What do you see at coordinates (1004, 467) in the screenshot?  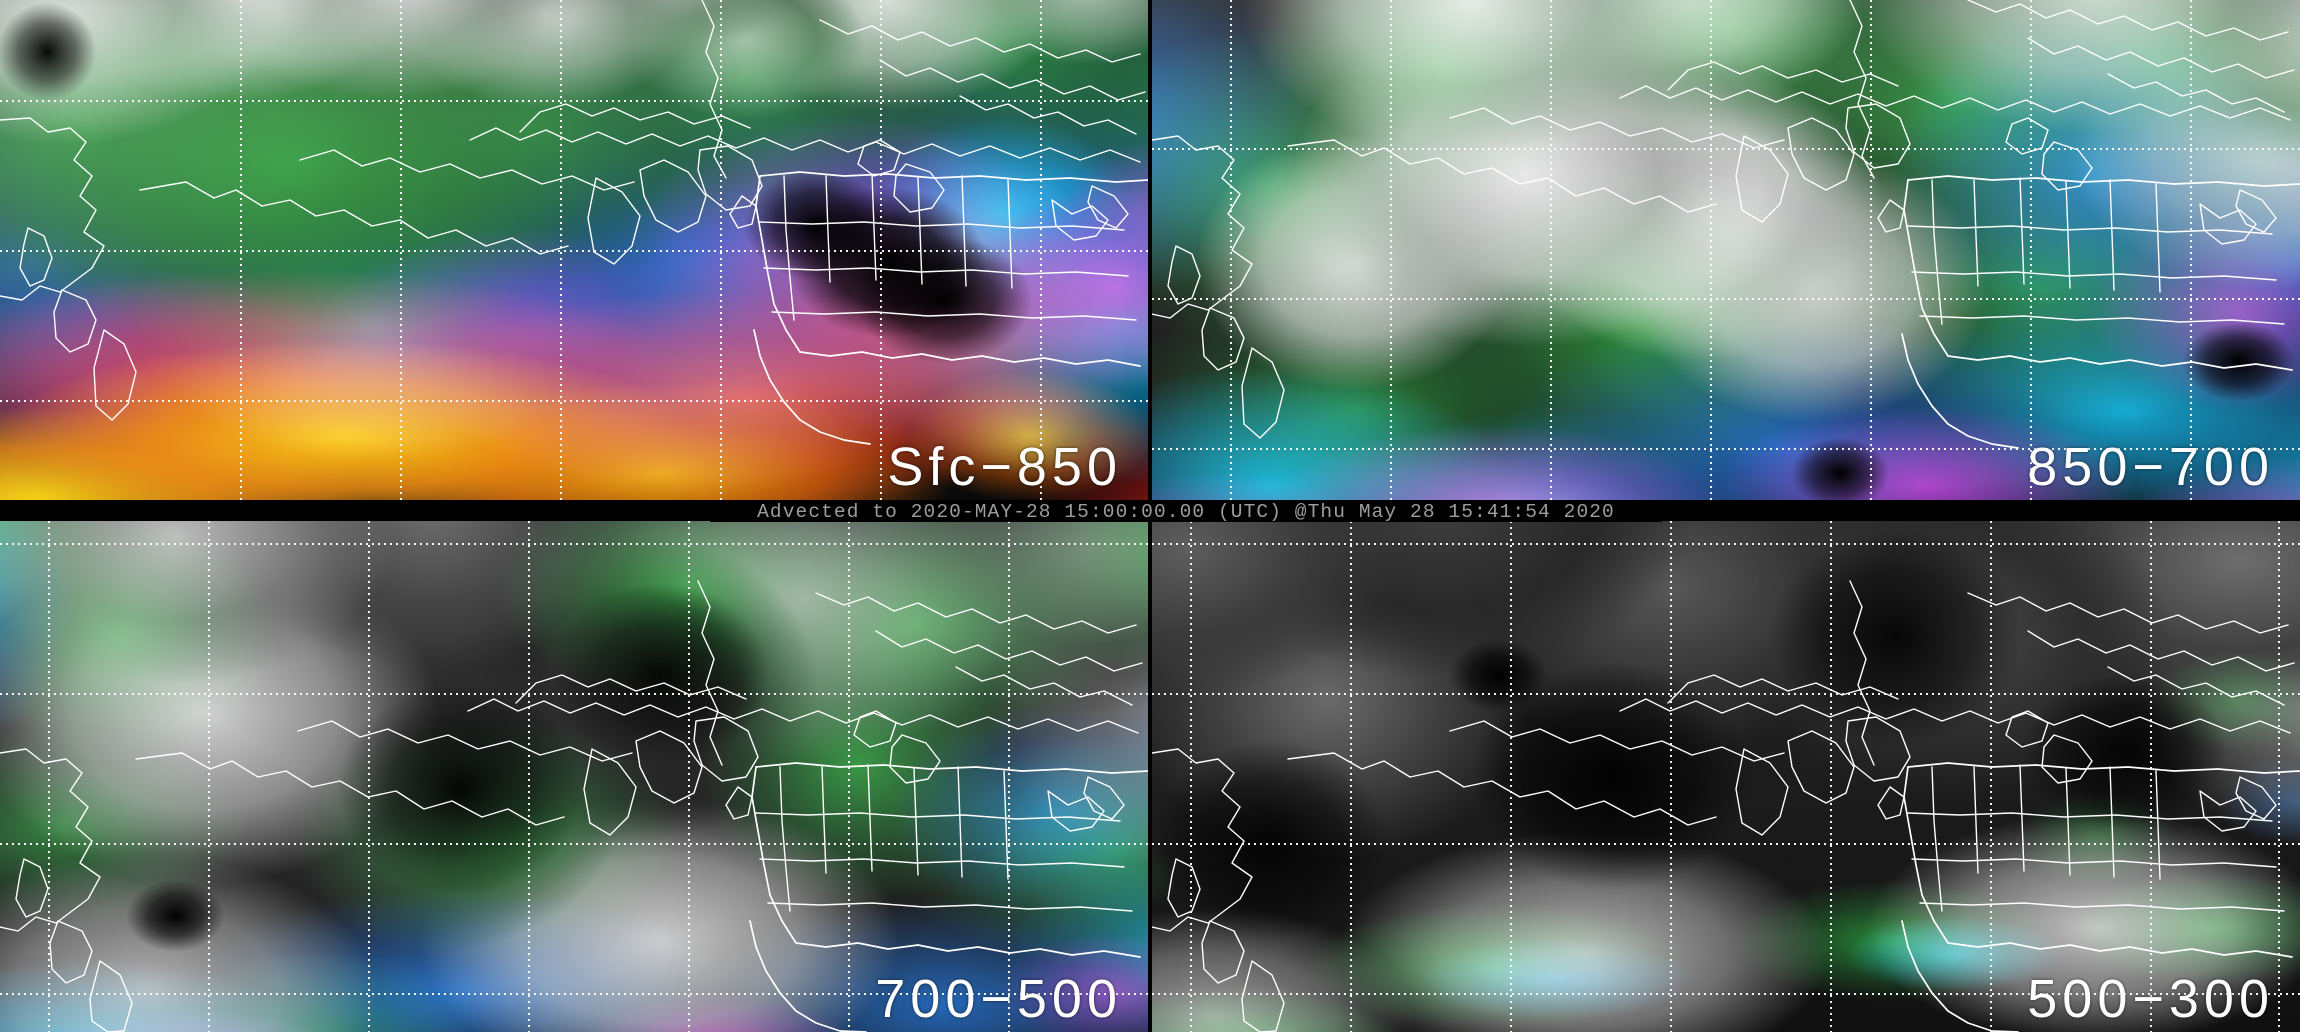 I see `panel-label-sfc-850: Sfc−850` at bounding box center [1004, 467].